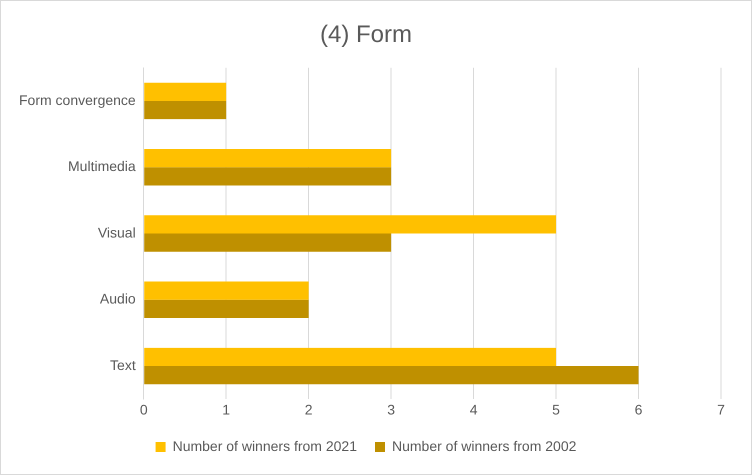 The height and width of the screenshot is (475, 752). What do you see at coordinates (366, 34) in the screenshot?
I see `chart-title: (4) Form` at bounding box center [366, 34].